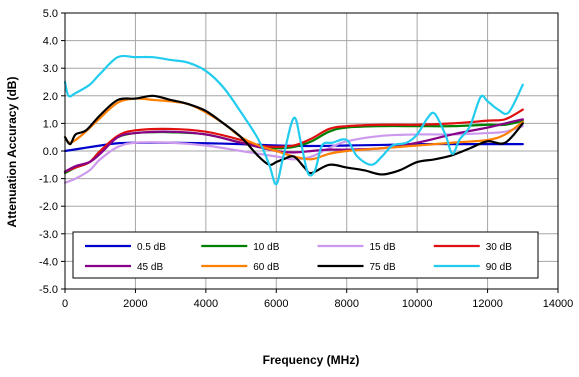 The height and width of the screenshot is (377, 579). Describe the element at coordinates (558, 304) in the screenshot. I see `x-tick-label: 14000` at that location.